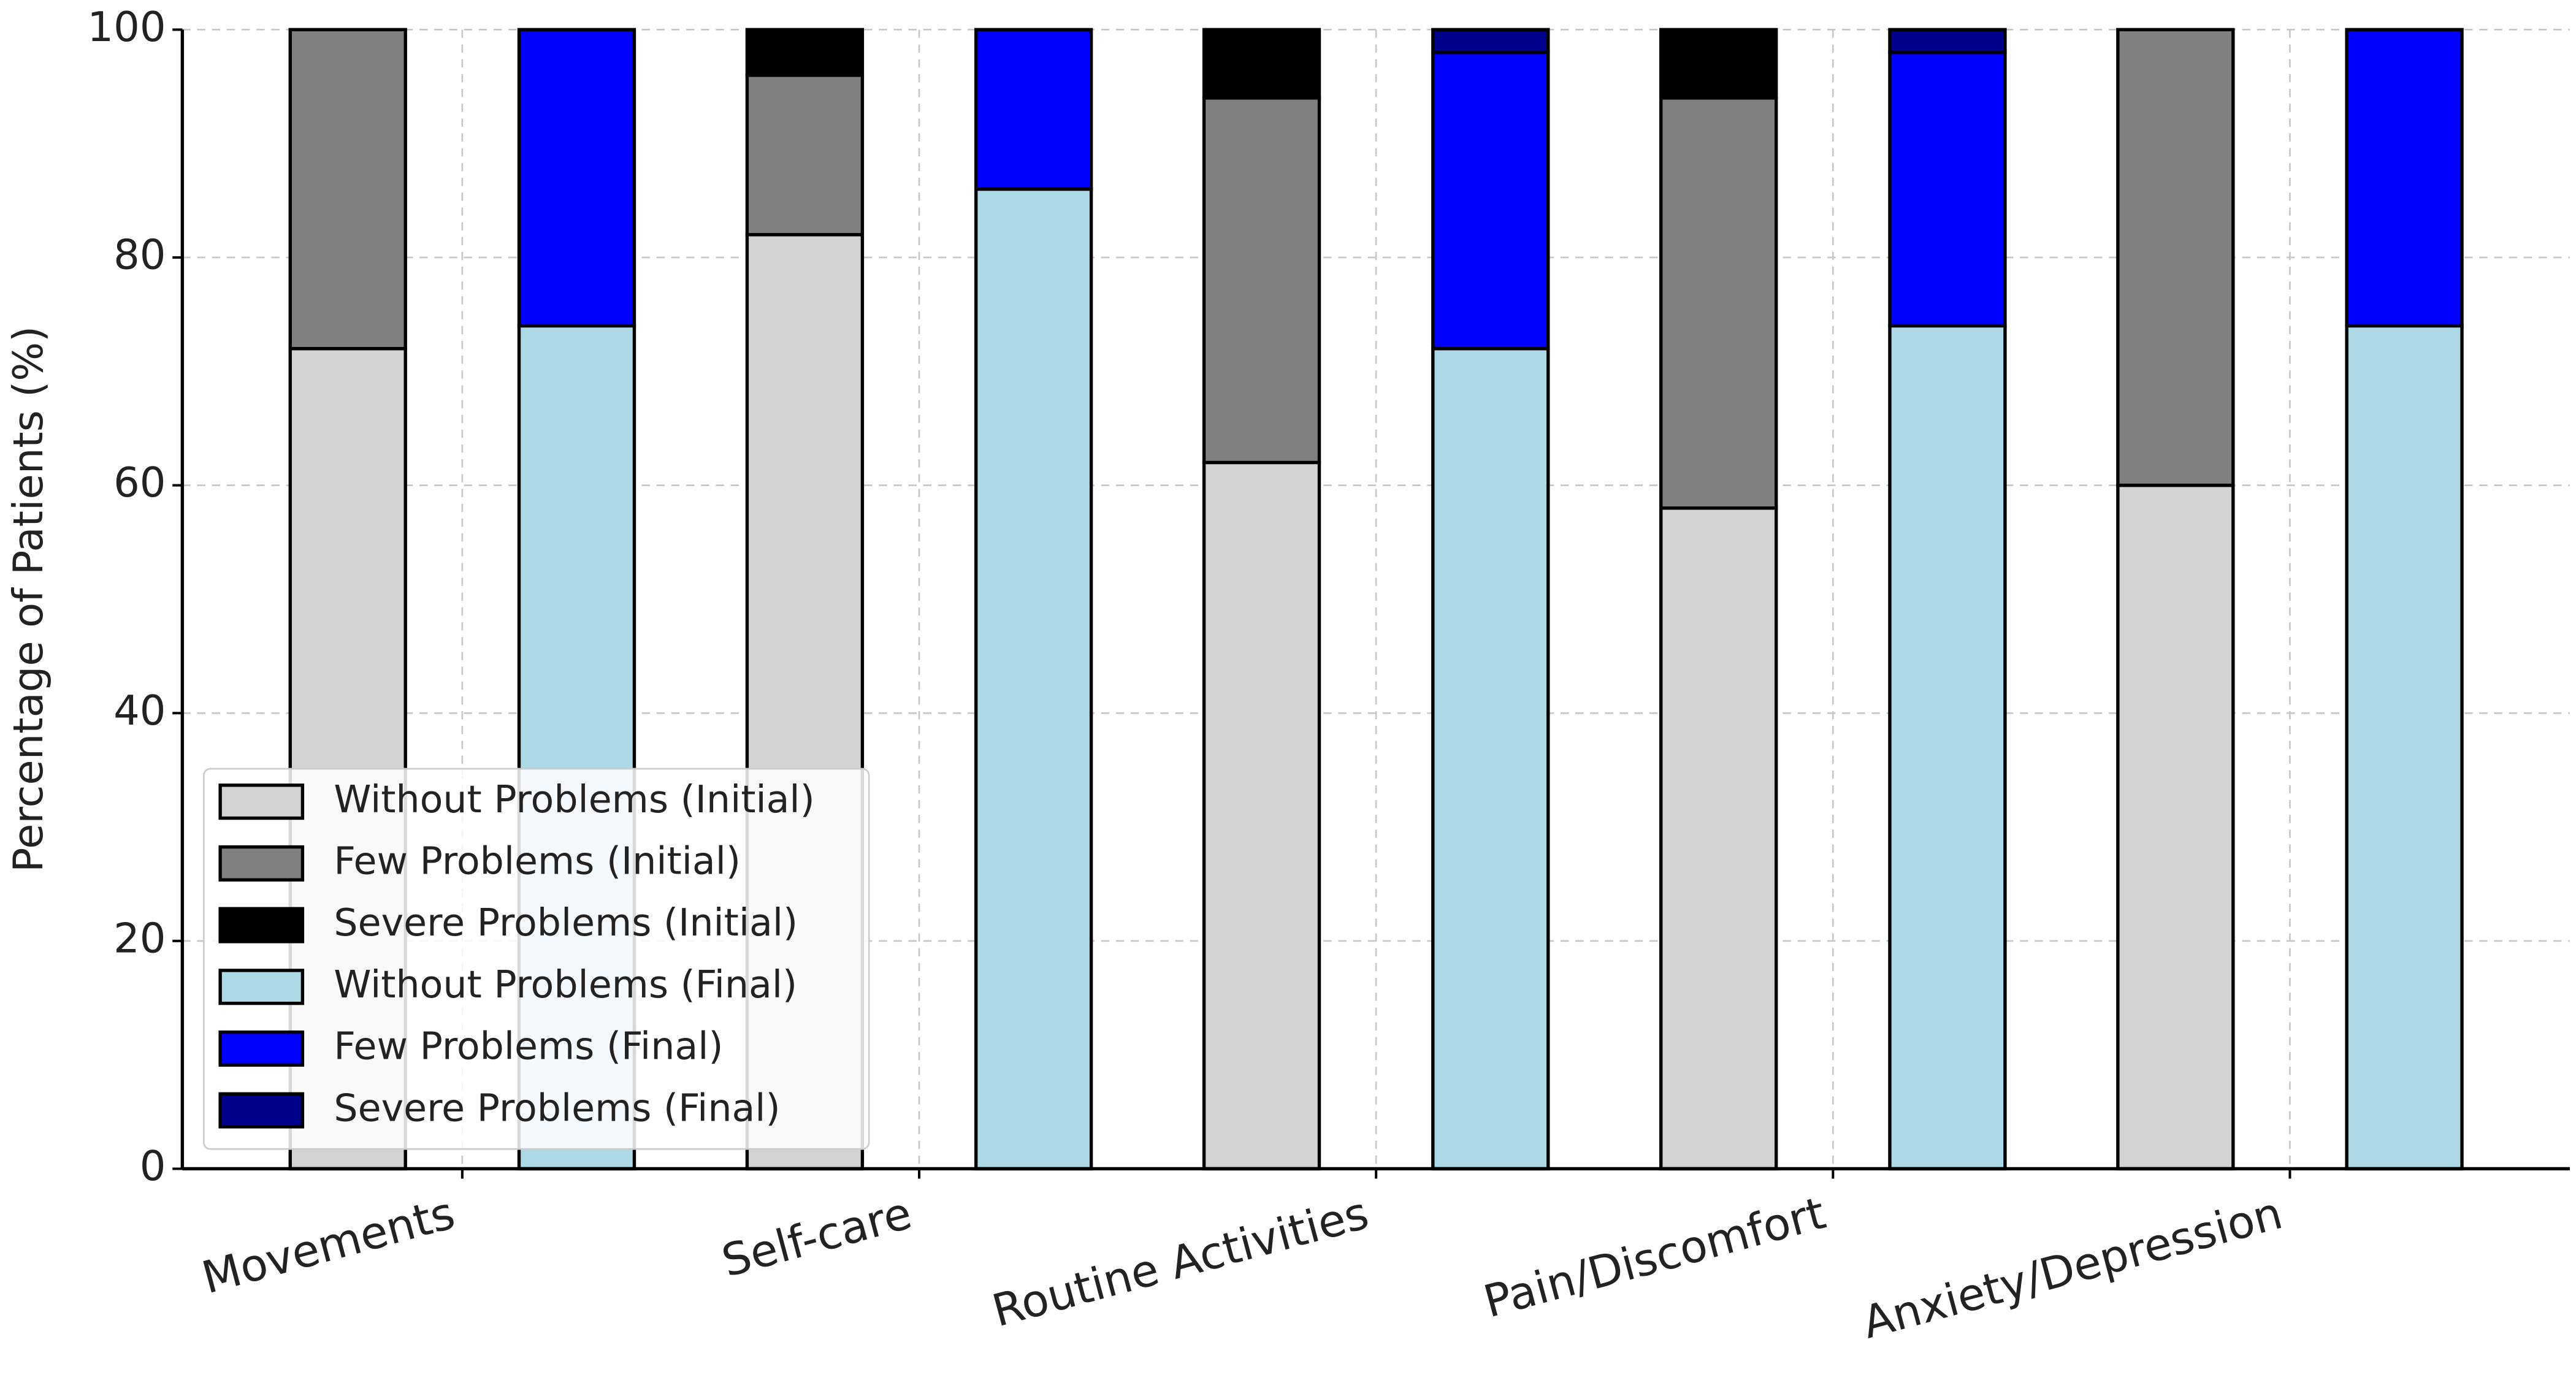  Describe the element at coordinates (126, 27) in the screenshot. I see `y-tick-label: 100` at that location.